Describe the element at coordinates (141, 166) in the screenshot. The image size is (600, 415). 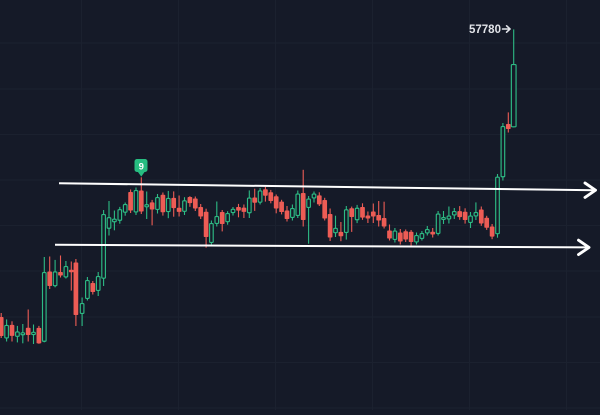
I see `svg-text: 9` at that location.